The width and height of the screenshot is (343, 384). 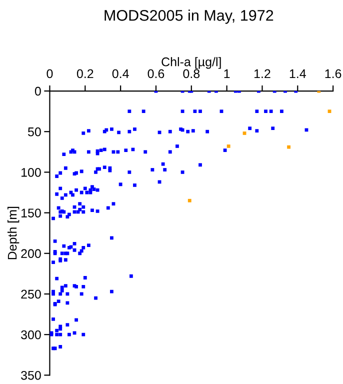 What do you see at coordinates (31, 253) in the screenshot?
I see `y-tick-label: 200` at bounding box center [31, 253].